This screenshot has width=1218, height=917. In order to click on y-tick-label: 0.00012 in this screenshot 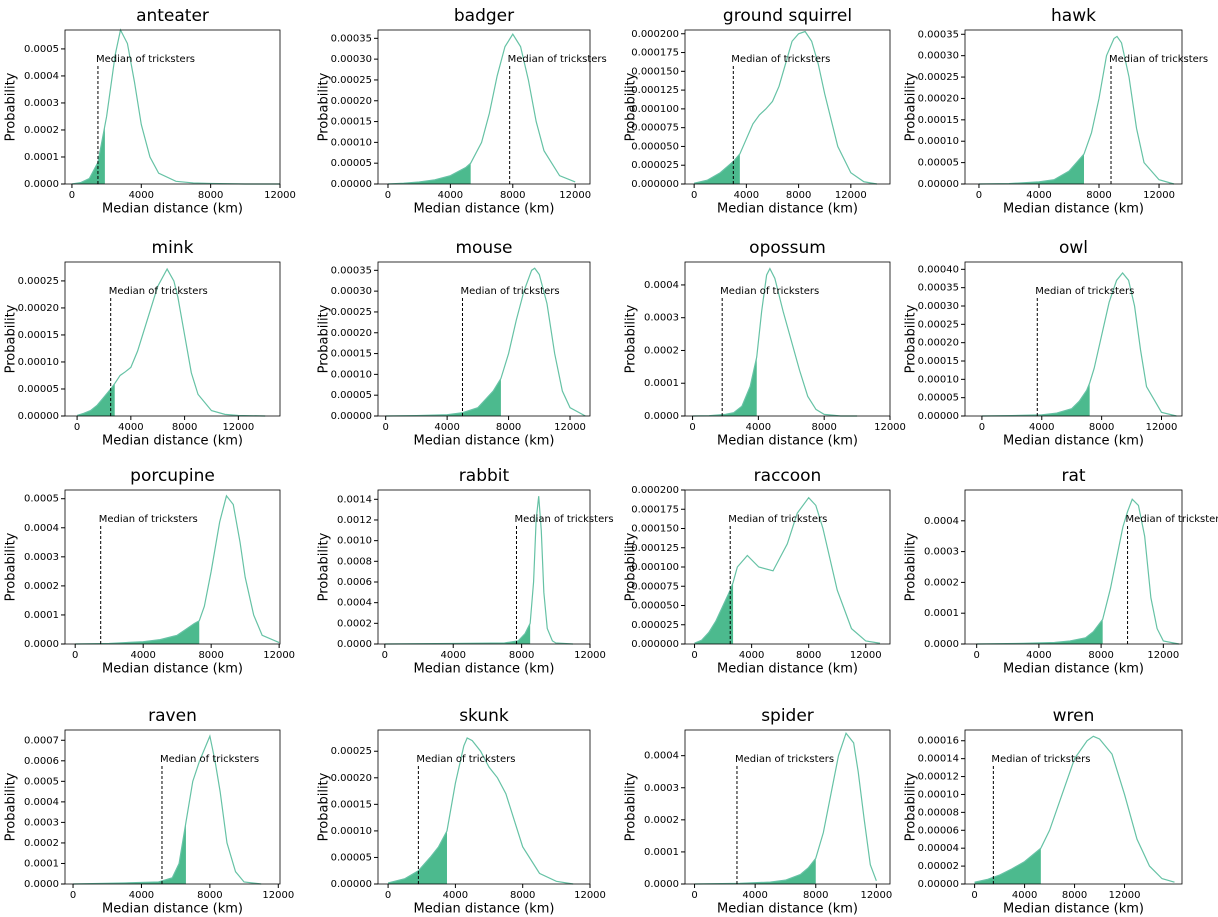, I will do `click(938, 777)`.